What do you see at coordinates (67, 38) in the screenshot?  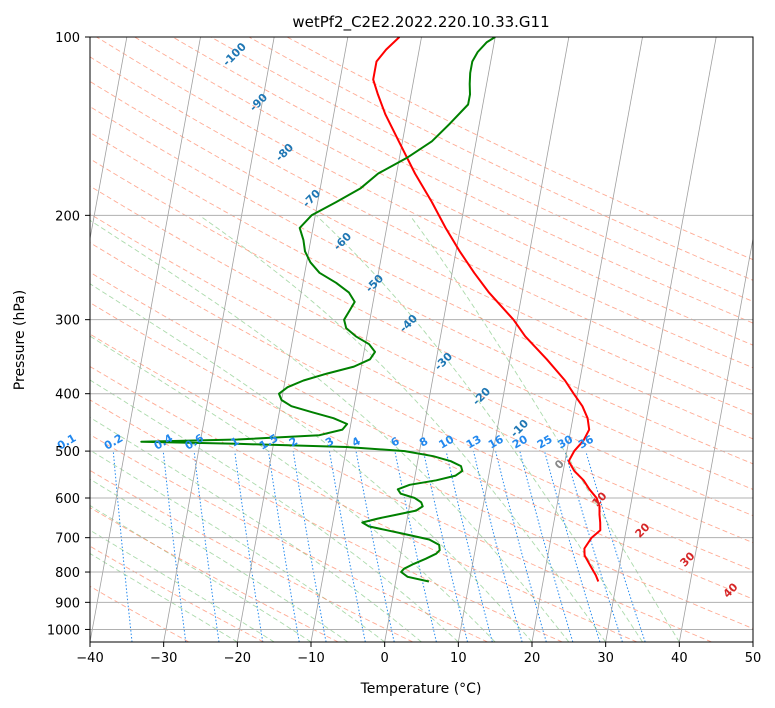 I see `y-tick-label: 100` at bounding box center [67, 38].